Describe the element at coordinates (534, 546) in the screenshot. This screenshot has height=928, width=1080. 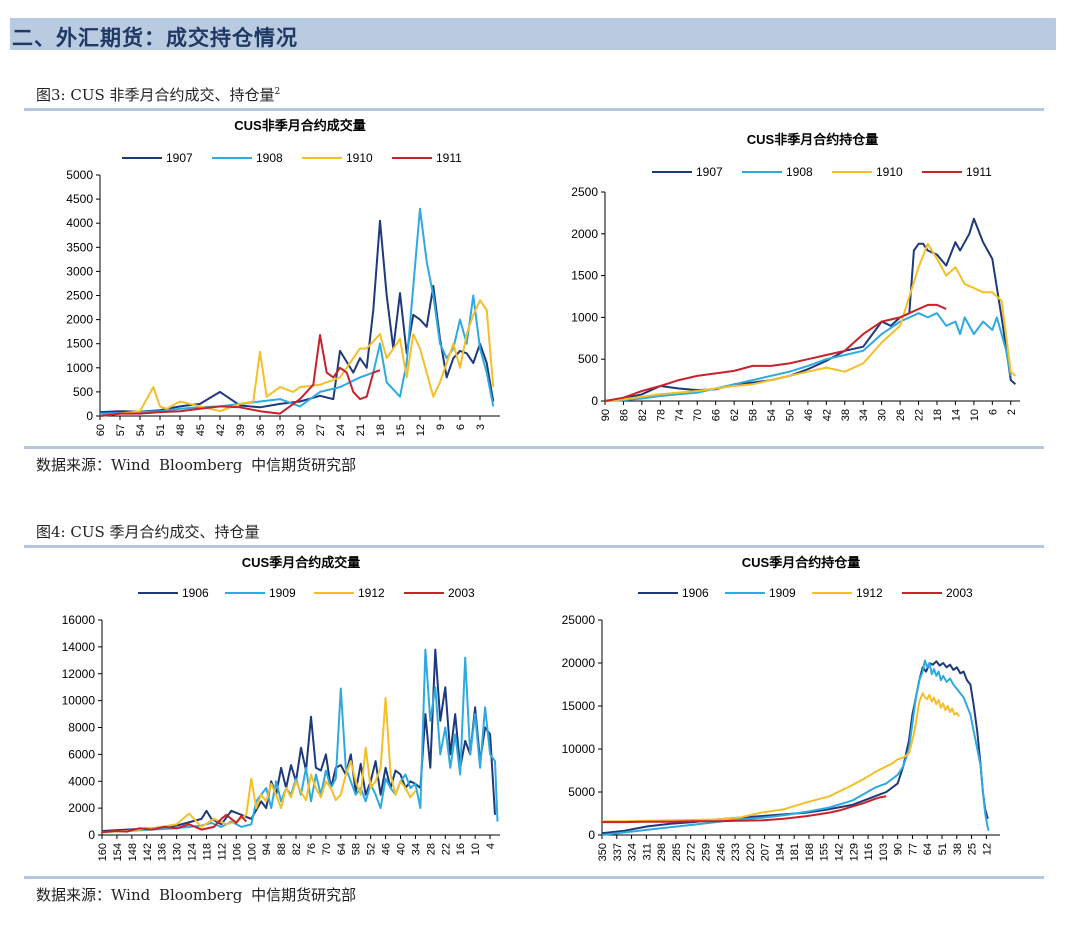
I see `figure-4-top-rule` at that location.